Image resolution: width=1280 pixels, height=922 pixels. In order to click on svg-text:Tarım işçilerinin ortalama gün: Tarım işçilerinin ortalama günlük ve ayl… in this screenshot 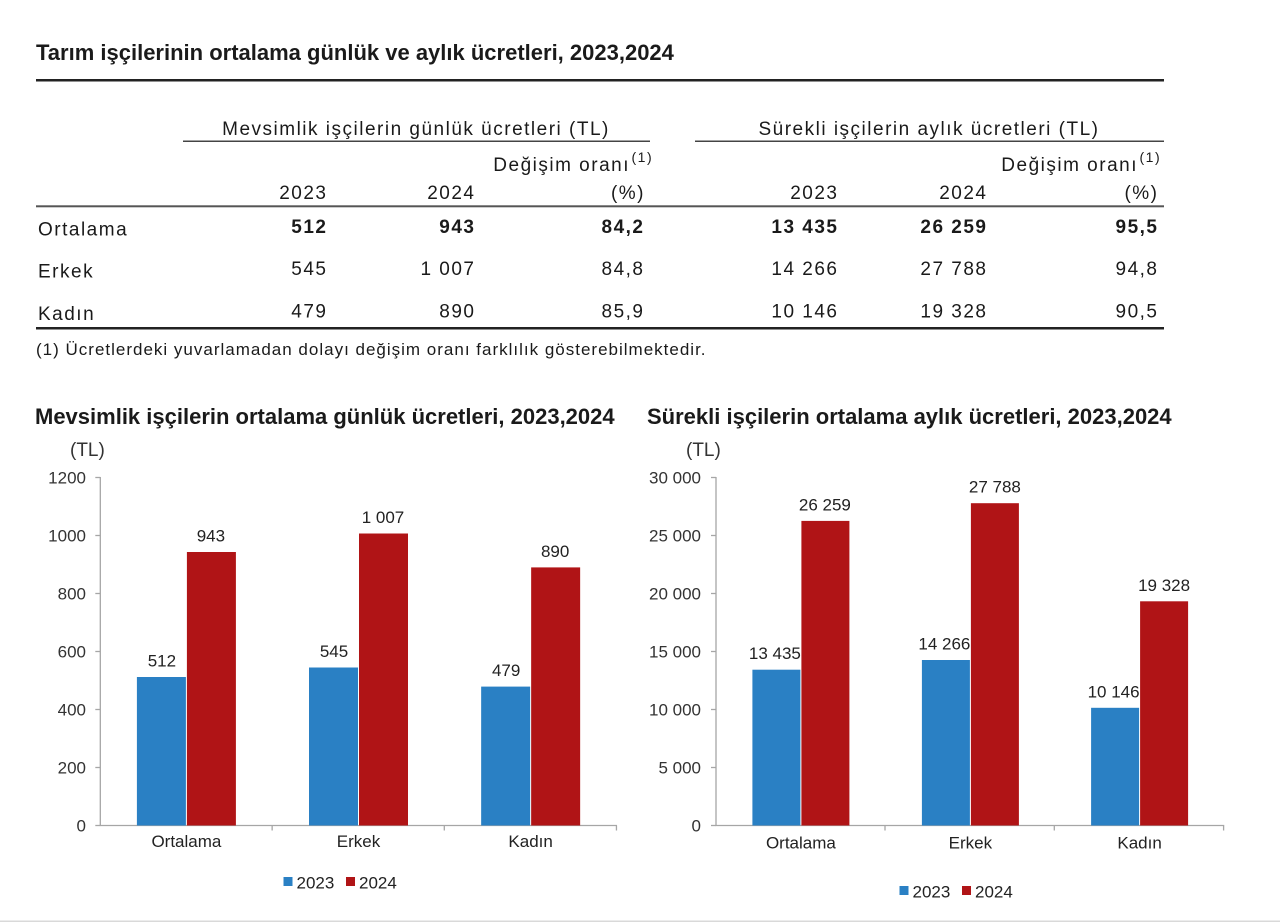, I will do `click(355, 52)`.